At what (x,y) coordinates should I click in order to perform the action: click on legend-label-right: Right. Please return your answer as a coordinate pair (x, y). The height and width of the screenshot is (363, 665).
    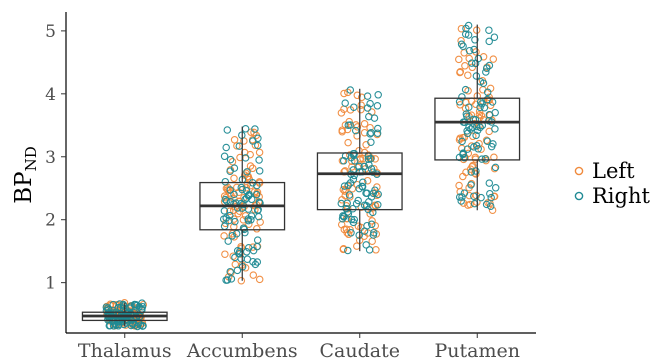
    Looking at the image, I should click on (621, 196).